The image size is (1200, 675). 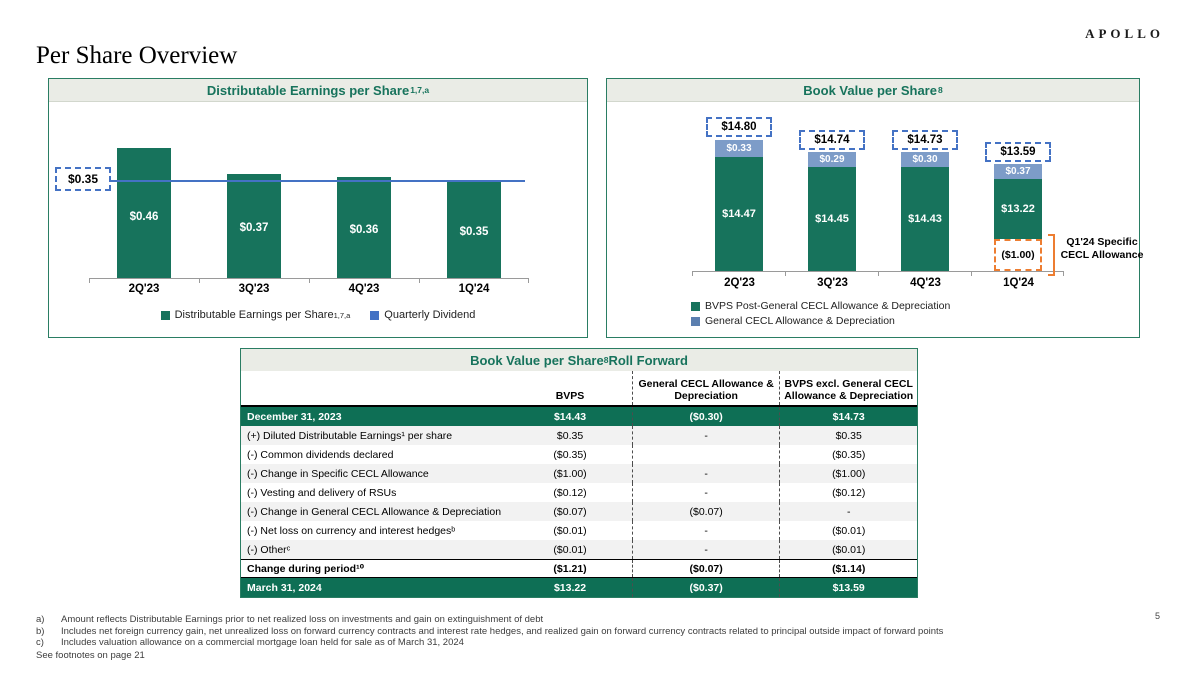 What do you see at coordinates (848, 530) in the screenshot?
I see `cell-excl: ($0.01)` at bounding box center [848, 530].